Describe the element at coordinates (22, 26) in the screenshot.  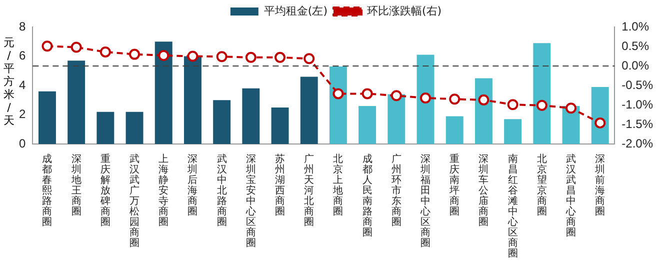
I see `y-tick-label: 8` at that location.